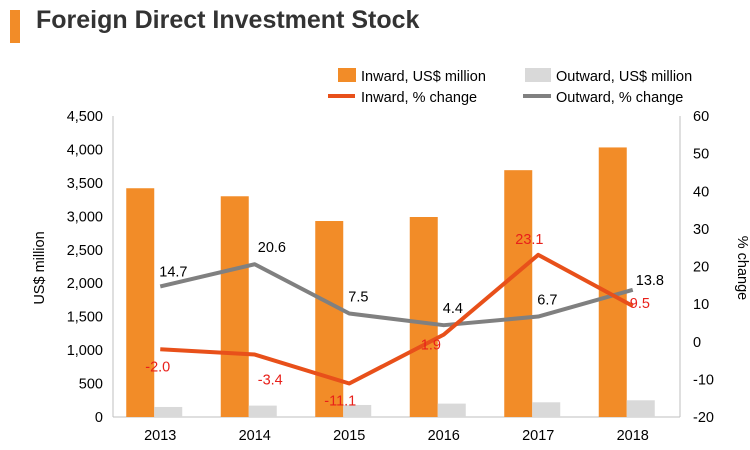  I want to click on y2-tick-label: -10, so click(703, 380).